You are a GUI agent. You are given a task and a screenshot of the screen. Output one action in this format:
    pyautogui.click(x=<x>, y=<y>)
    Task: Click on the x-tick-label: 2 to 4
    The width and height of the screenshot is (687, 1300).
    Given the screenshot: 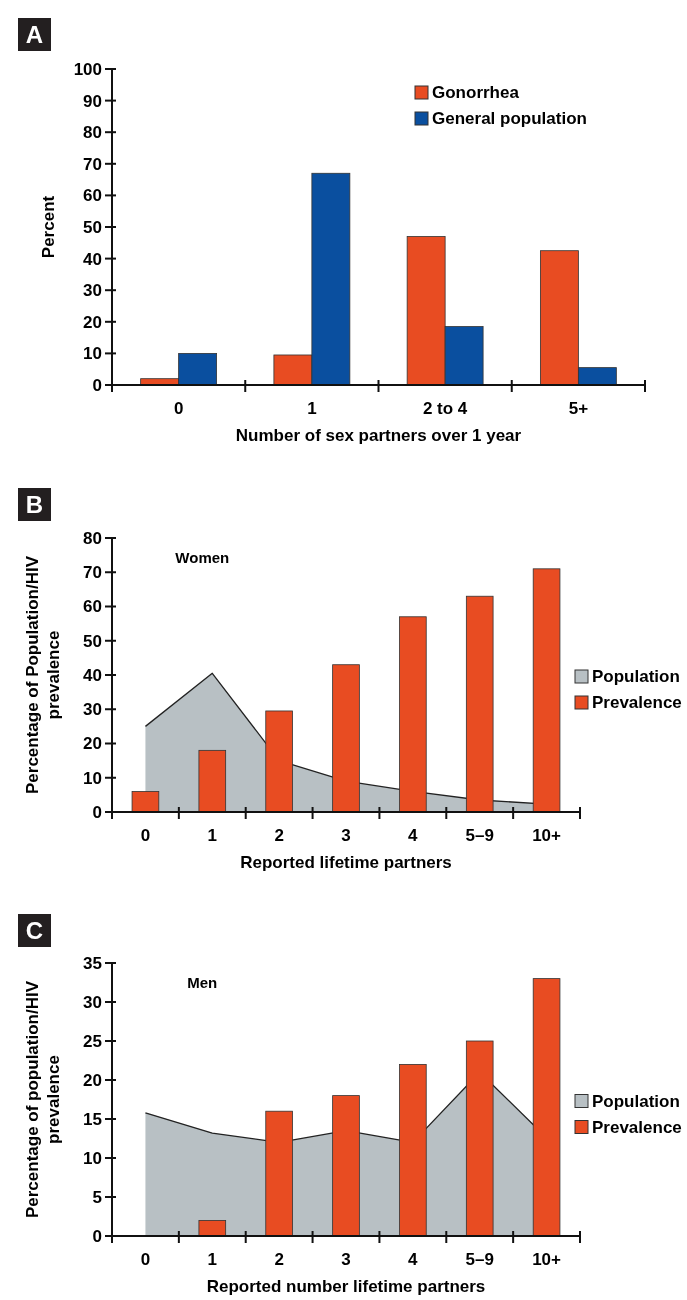 What is the action you would take?
    pyautogui.click(x=445, y=408)
    